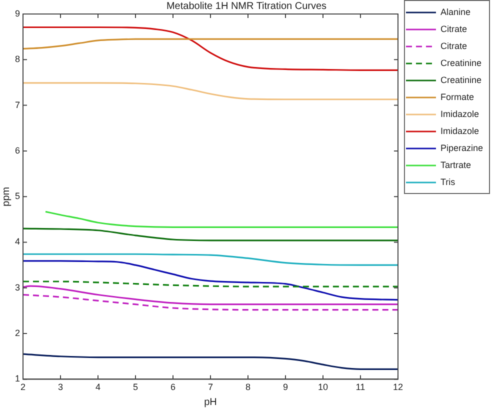 The width and height of the screenshot is (495, 408). What do you see at coordinates (247, 387) in the screenshot?
I see `x-tick-label: 8` at bounding box center [247, 387].